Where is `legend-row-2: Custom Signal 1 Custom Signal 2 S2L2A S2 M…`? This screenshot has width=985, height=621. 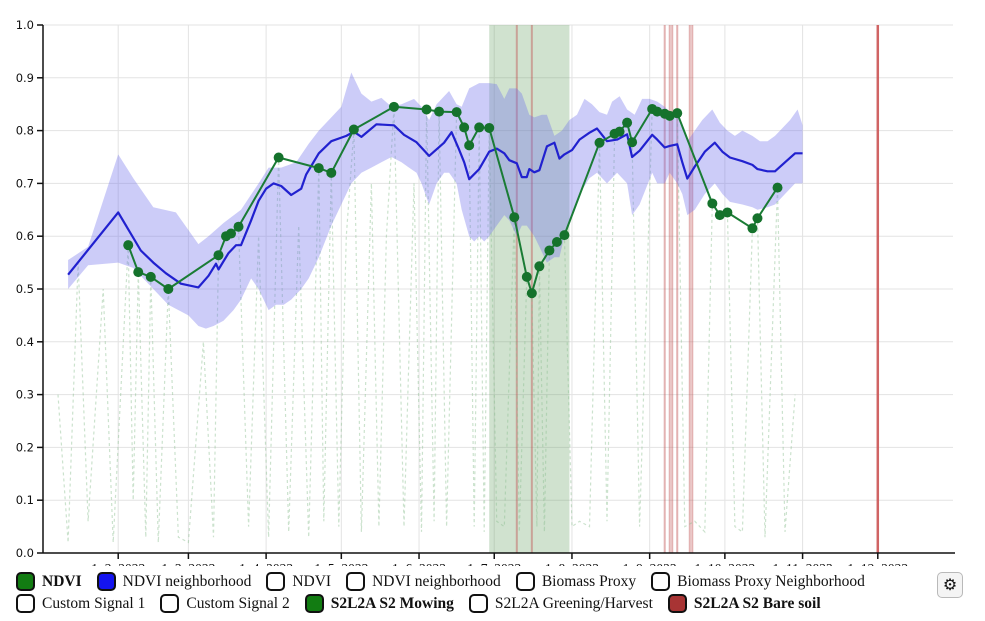 legend-row-2: Custom Signal 1 Custom Signal 2 S2L2A S2 M… is located at coordinates (468, 603).